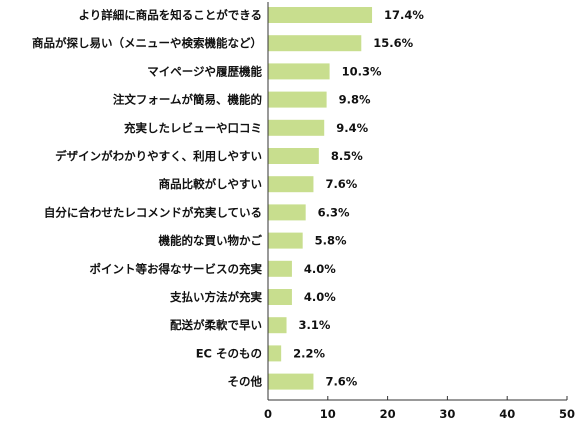 This screenshot has width=576, height=422. I want to click on x-tick-label: 0, so click(268, 414).